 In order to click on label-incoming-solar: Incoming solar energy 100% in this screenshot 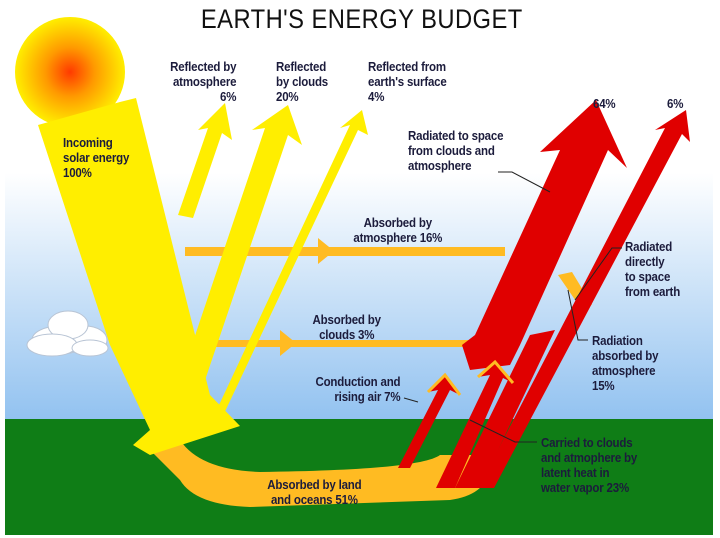, I will do `click(96, 158)`.